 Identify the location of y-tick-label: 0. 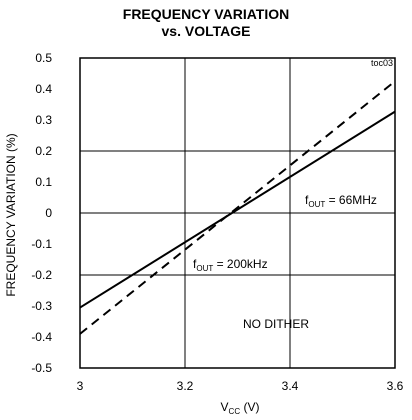
(48, 213).